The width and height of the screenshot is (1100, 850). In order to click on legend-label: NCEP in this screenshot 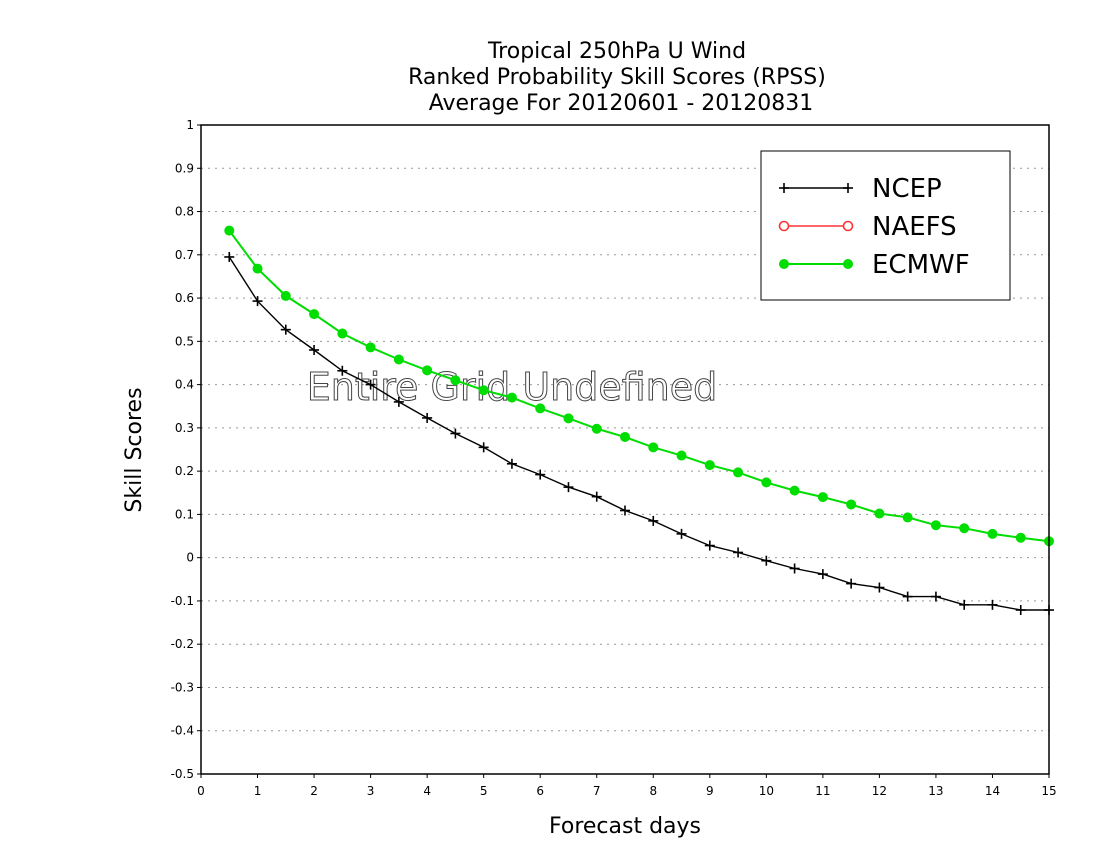, I will do `click(907, 189)`.